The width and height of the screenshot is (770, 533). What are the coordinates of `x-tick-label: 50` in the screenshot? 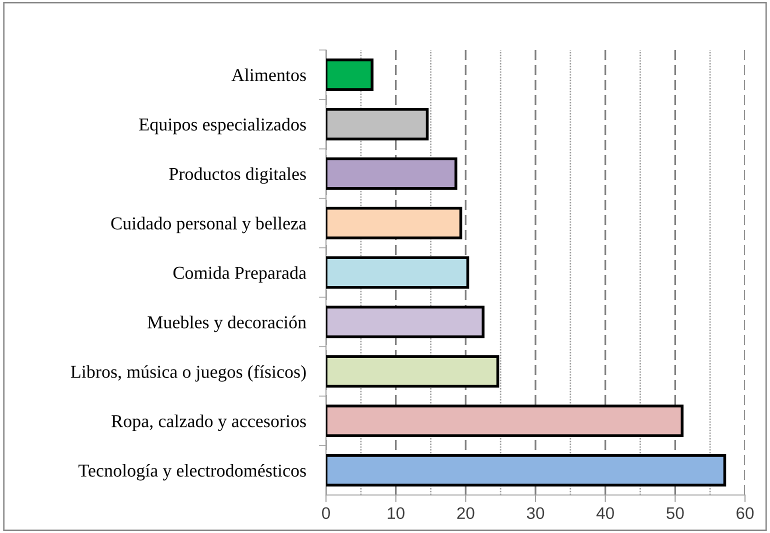 It's located at (675, 513).